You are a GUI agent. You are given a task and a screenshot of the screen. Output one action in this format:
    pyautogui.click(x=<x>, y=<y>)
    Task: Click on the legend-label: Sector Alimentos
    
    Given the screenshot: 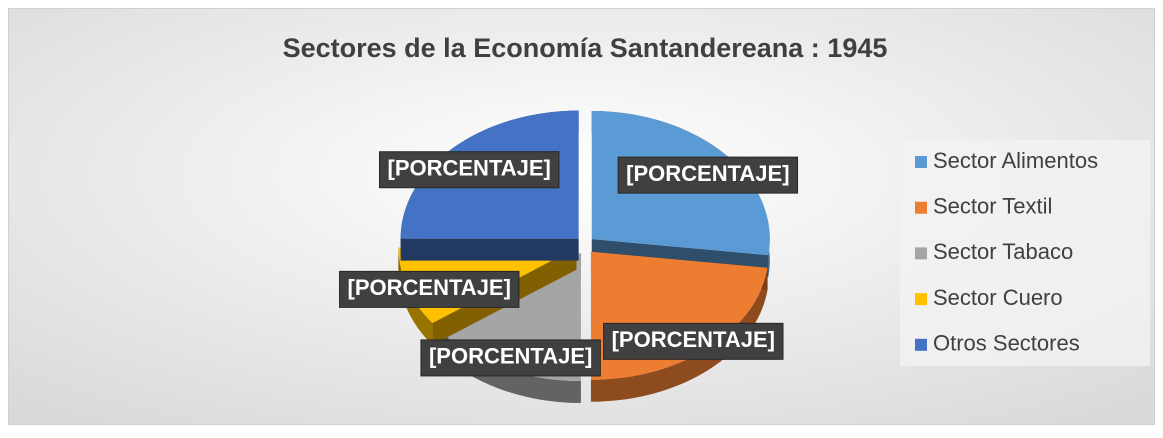 What is the action you would take?
    pyautogui.click(x=1015, y=160)
    